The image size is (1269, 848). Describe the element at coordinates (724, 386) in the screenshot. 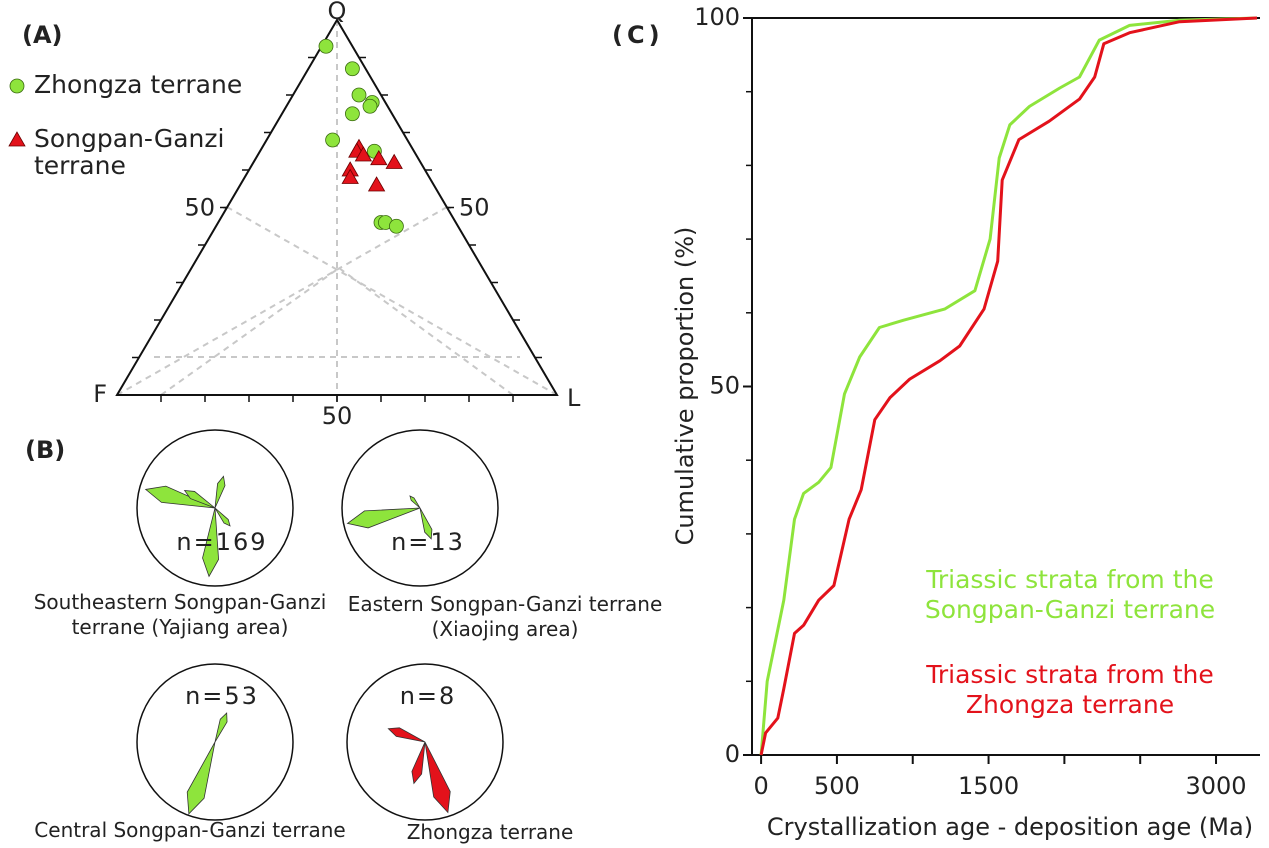

I see `y-tick-label: 50` at that location.